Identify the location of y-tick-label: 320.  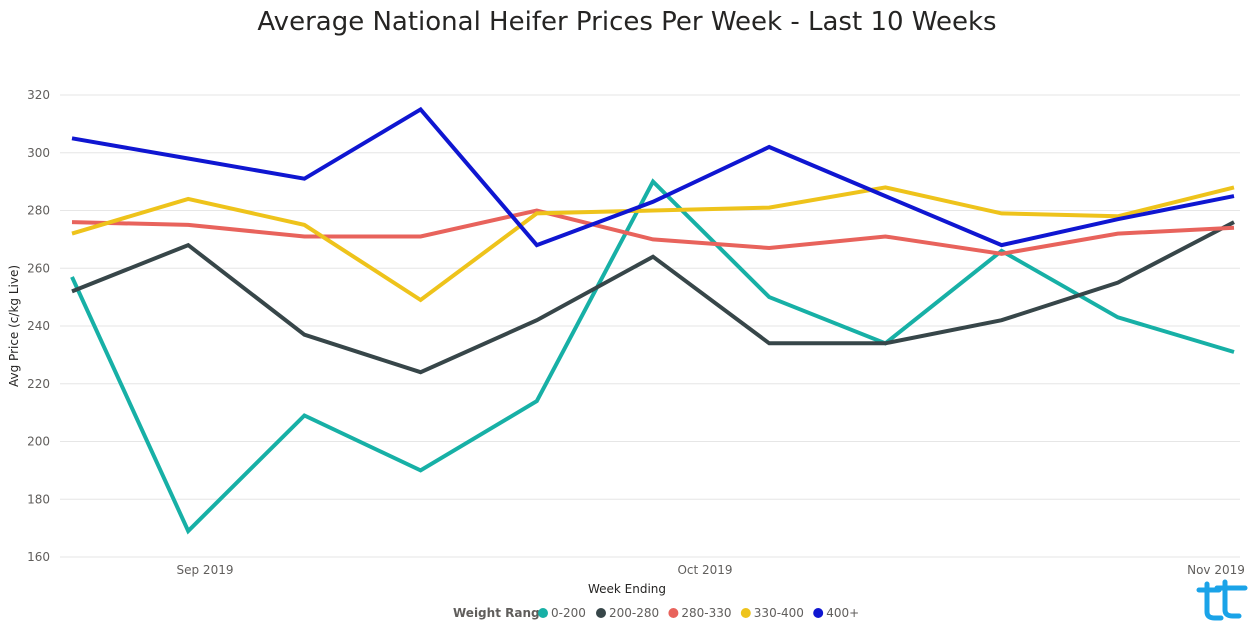
(38, 95).